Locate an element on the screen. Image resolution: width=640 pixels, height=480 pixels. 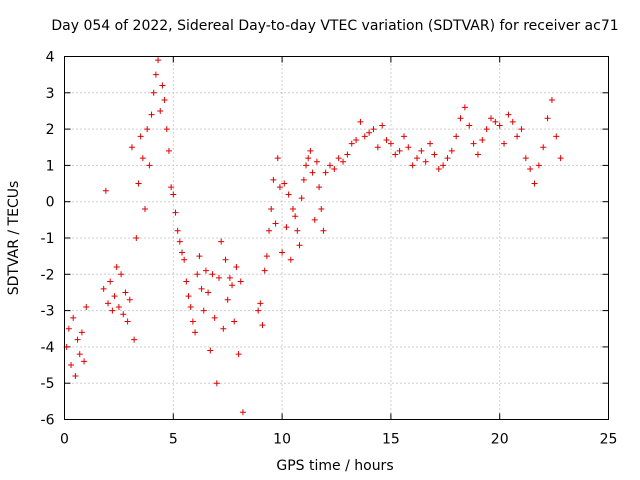
y-tick-label: -5 is located at coordinates (48, 384).